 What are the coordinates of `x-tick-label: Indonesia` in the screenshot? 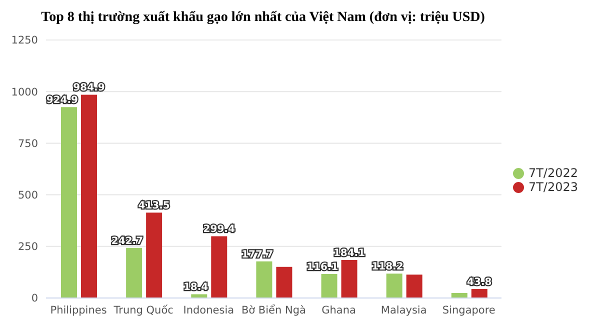 It's located at (208, 310).